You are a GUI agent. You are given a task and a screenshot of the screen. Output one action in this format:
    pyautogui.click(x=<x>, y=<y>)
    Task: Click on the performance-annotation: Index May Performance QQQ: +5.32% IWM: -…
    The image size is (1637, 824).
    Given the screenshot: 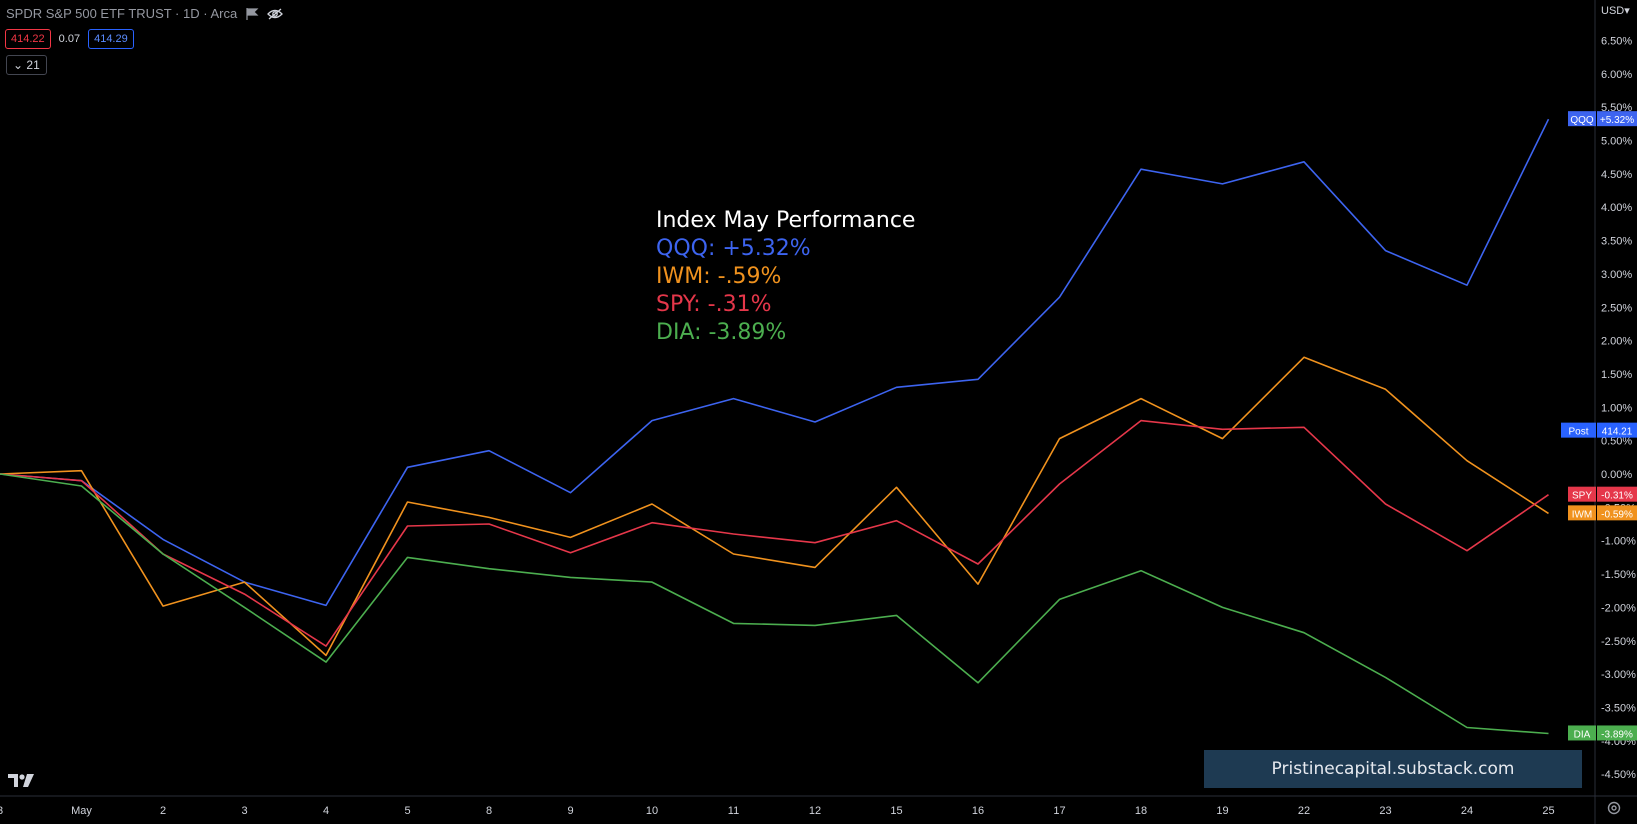 What is the action you would take?
    pyautogui.click(x=785, y=277)
    